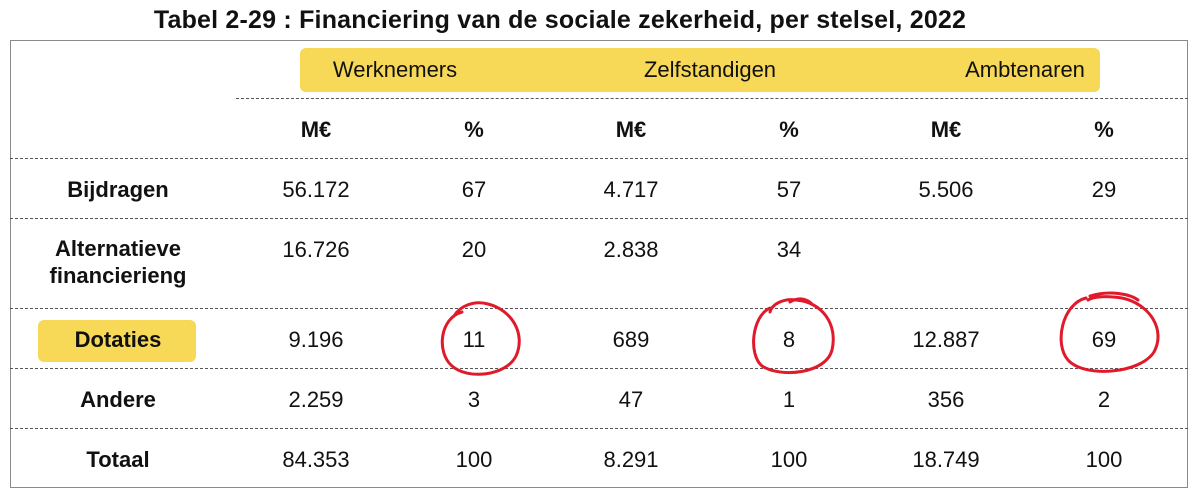 The width and height of the screenshot is (1200, 504). I want to click on table-cell: 9.196, so click(316, 340).